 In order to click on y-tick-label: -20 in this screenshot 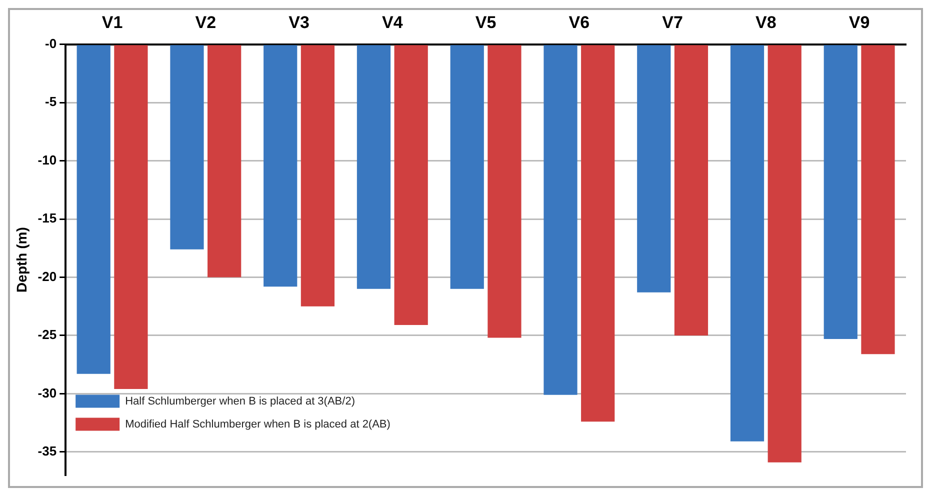, I will do `click(47, 276)`.